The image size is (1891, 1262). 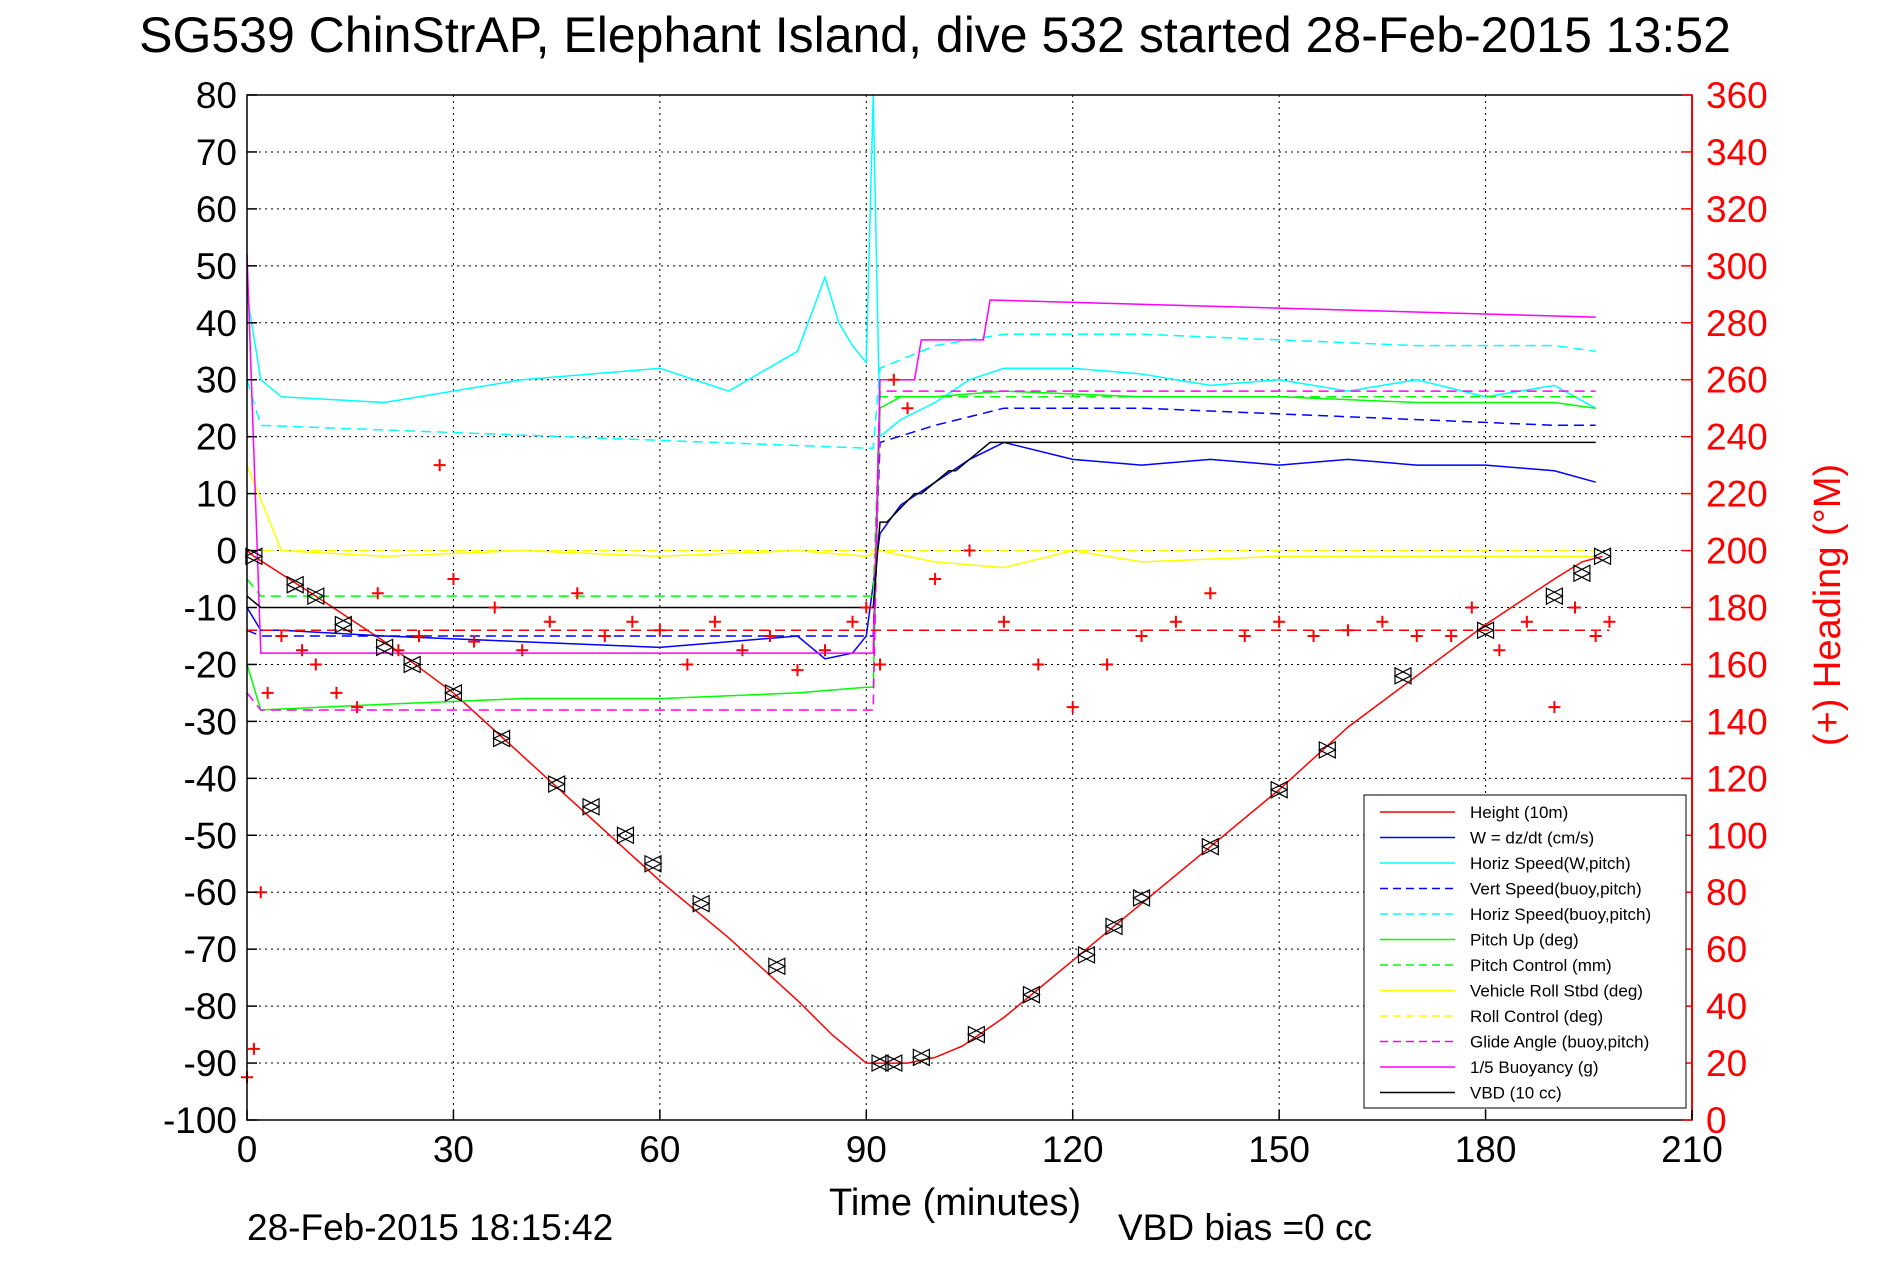 What do you see at coordinates (1556, 889) in the screenshot?
I see `legend-label-vert_speed: Vert Speed(buoy,pitch)` at bounding box center [1556, 889].